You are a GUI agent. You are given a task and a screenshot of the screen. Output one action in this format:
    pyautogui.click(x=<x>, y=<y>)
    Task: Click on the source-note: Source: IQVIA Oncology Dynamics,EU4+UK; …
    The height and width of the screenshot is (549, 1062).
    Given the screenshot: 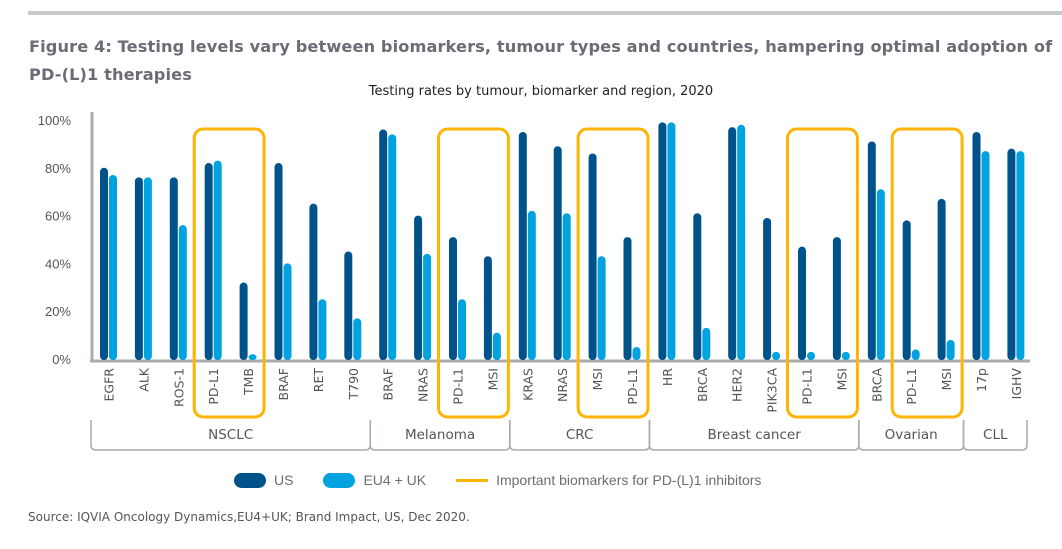 What is the action you would take?
    pyautogui.click(x=249, y=517)
    